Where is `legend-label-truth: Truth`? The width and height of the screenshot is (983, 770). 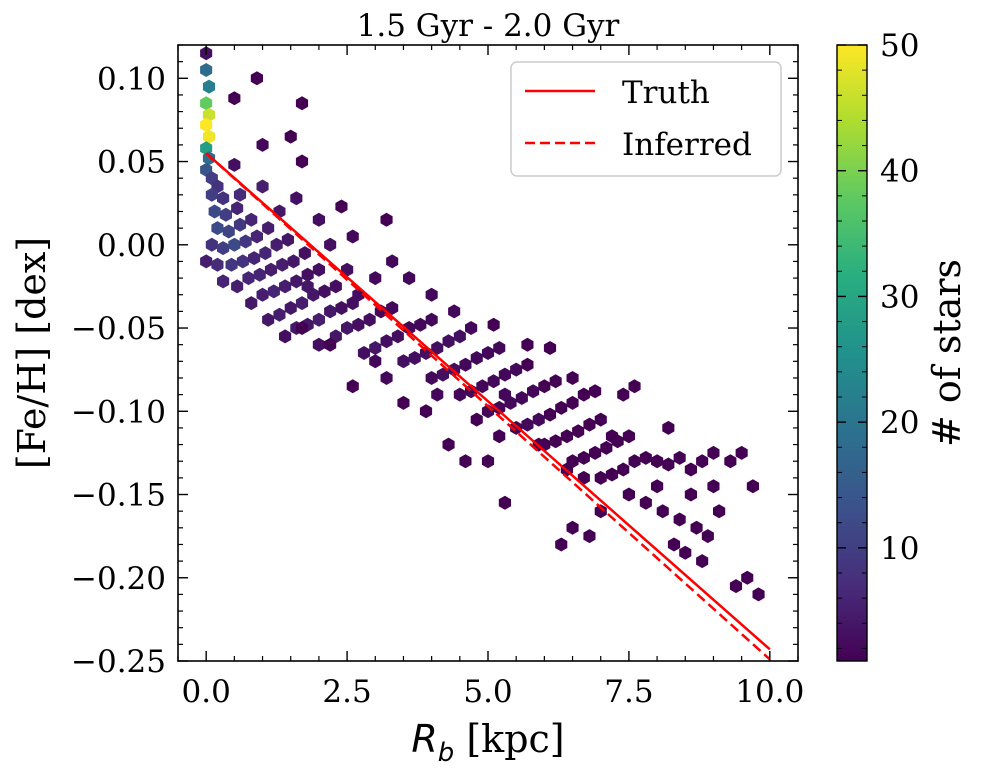
legend-label-truth: Truth is located at coordinates (666, 93).